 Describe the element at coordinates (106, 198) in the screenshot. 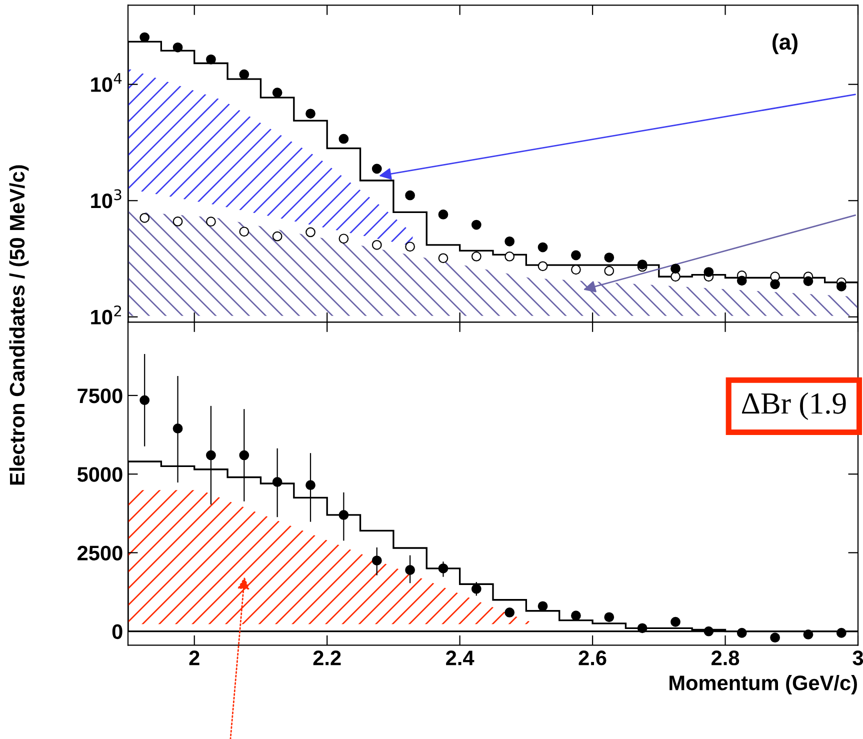

I see `y-tick-label: 10$^{3}$` at that location.